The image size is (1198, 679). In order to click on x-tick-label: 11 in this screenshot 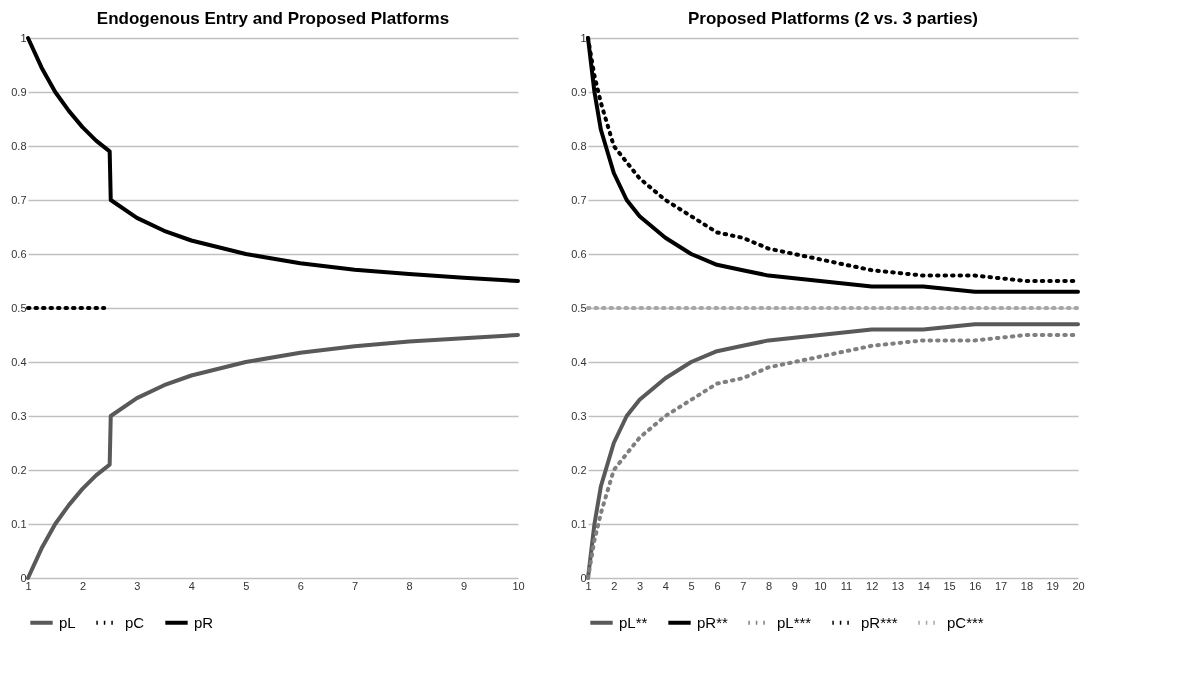, I will do `click(846, 585)`.